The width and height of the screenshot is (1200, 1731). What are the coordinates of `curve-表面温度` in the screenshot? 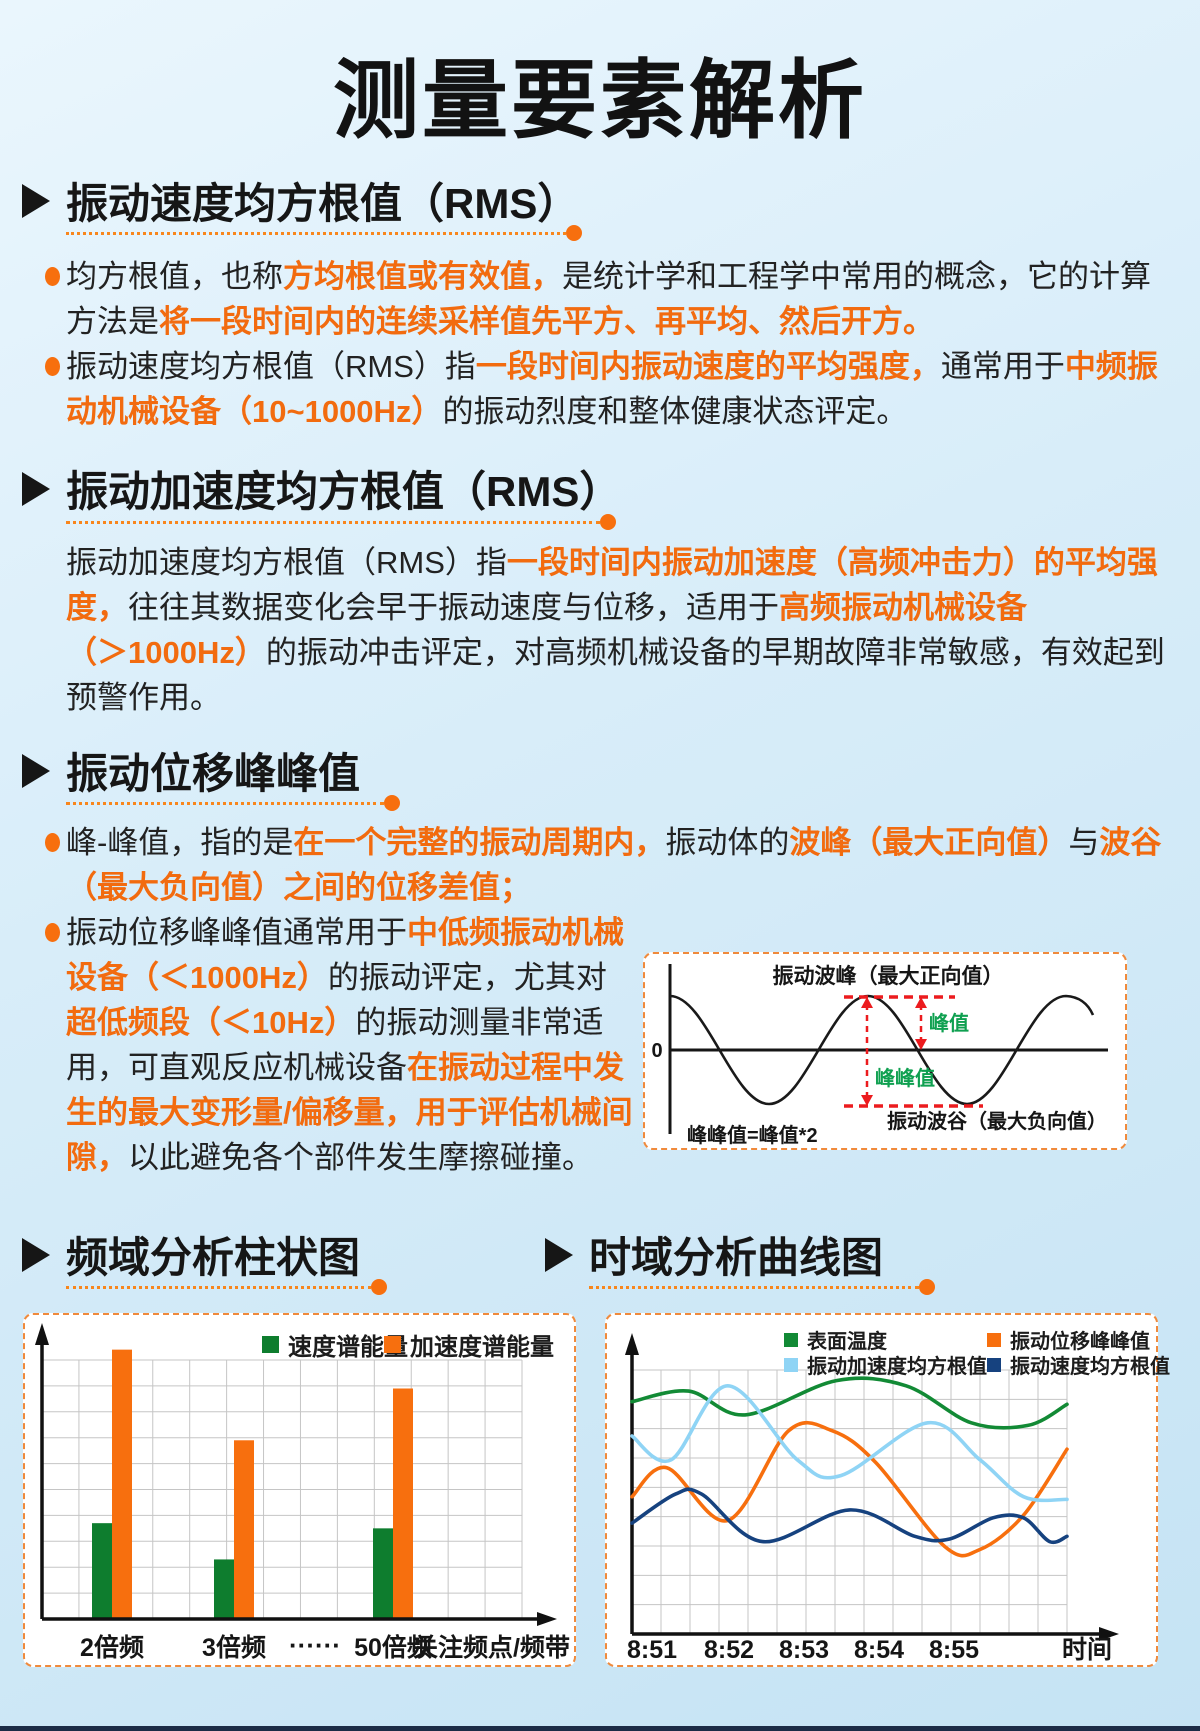 It's located at (849, 1403).